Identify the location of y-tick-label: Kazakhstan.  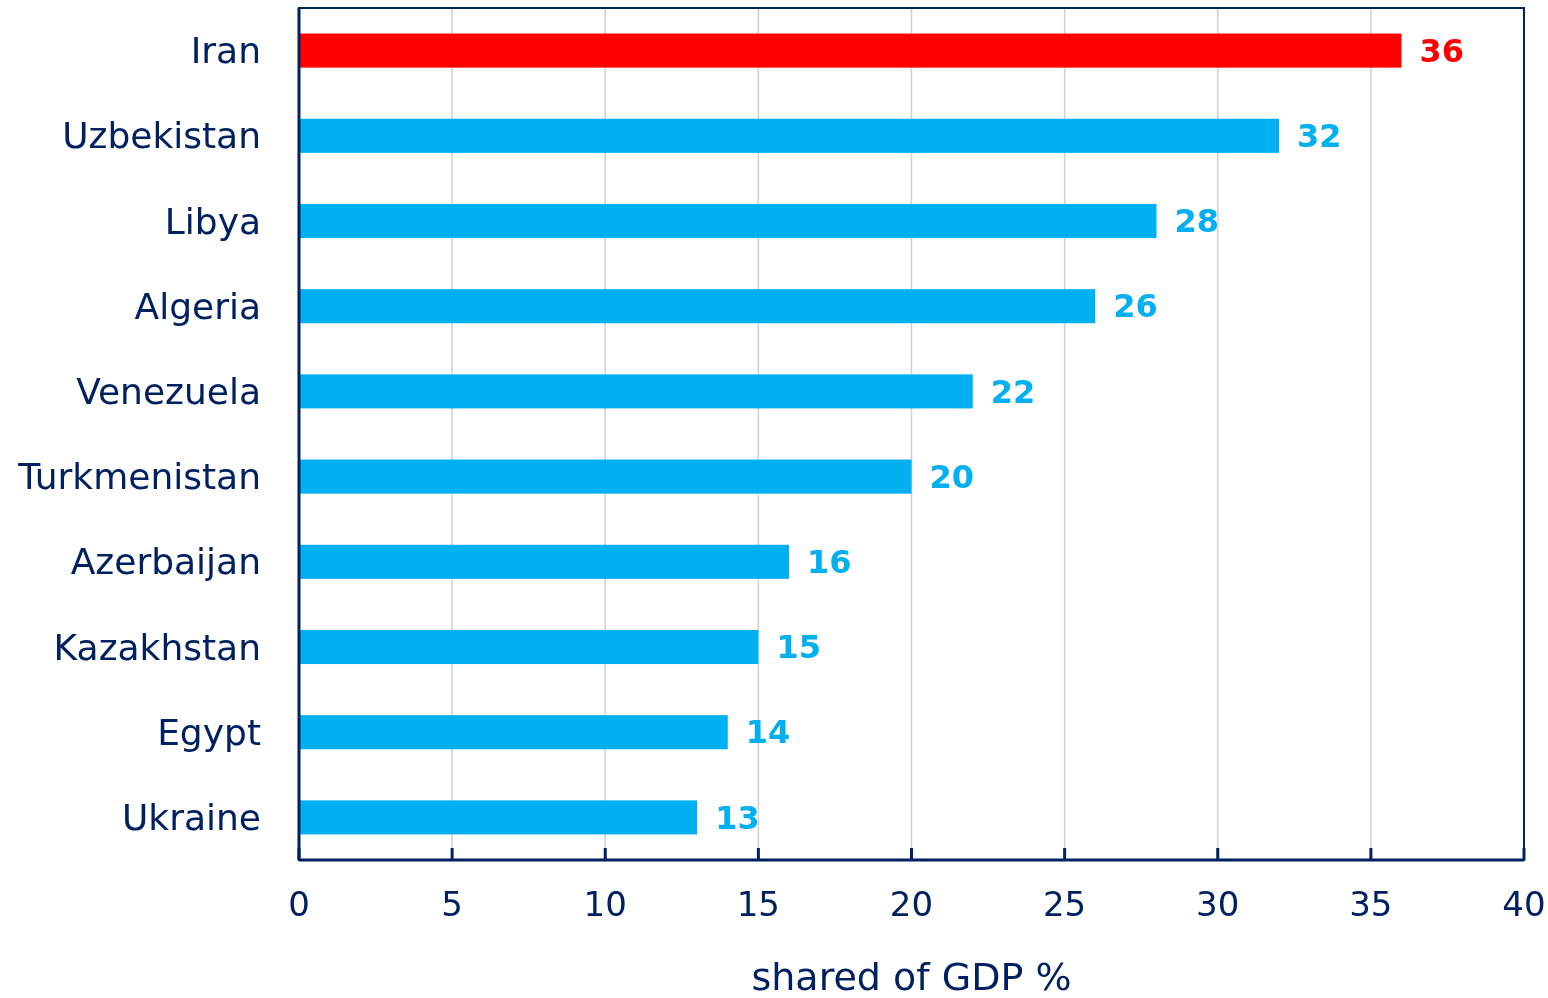
(157, 647).